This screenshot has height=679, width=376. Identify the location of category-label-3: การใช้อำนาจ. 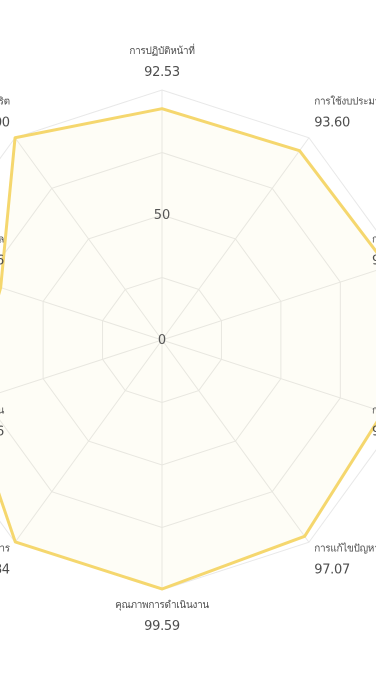
(374, 240).